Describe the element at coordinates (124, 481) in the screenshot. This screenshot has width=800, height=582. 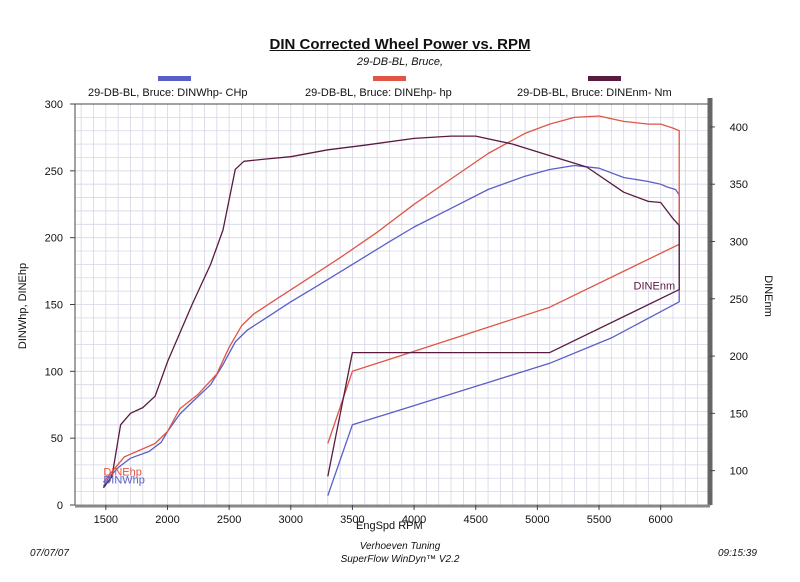
I see `annotation-label: DINWhp` at that location.